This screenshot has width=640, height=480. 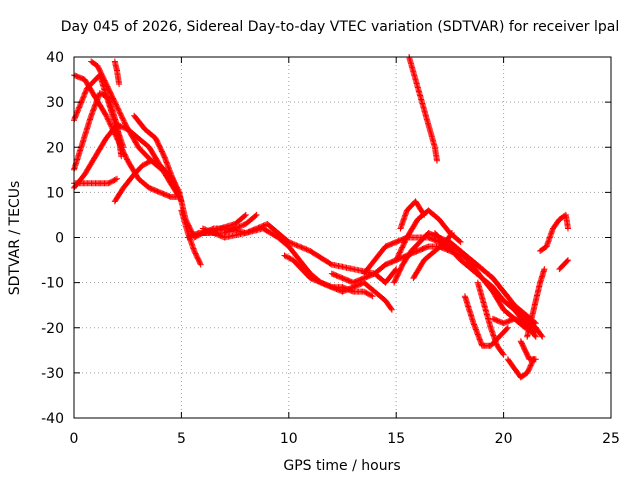 What do you see at coordinates (396, 439) in the screenshot?
I see `x-tick-label: 15` at bounding box center [396, 439].